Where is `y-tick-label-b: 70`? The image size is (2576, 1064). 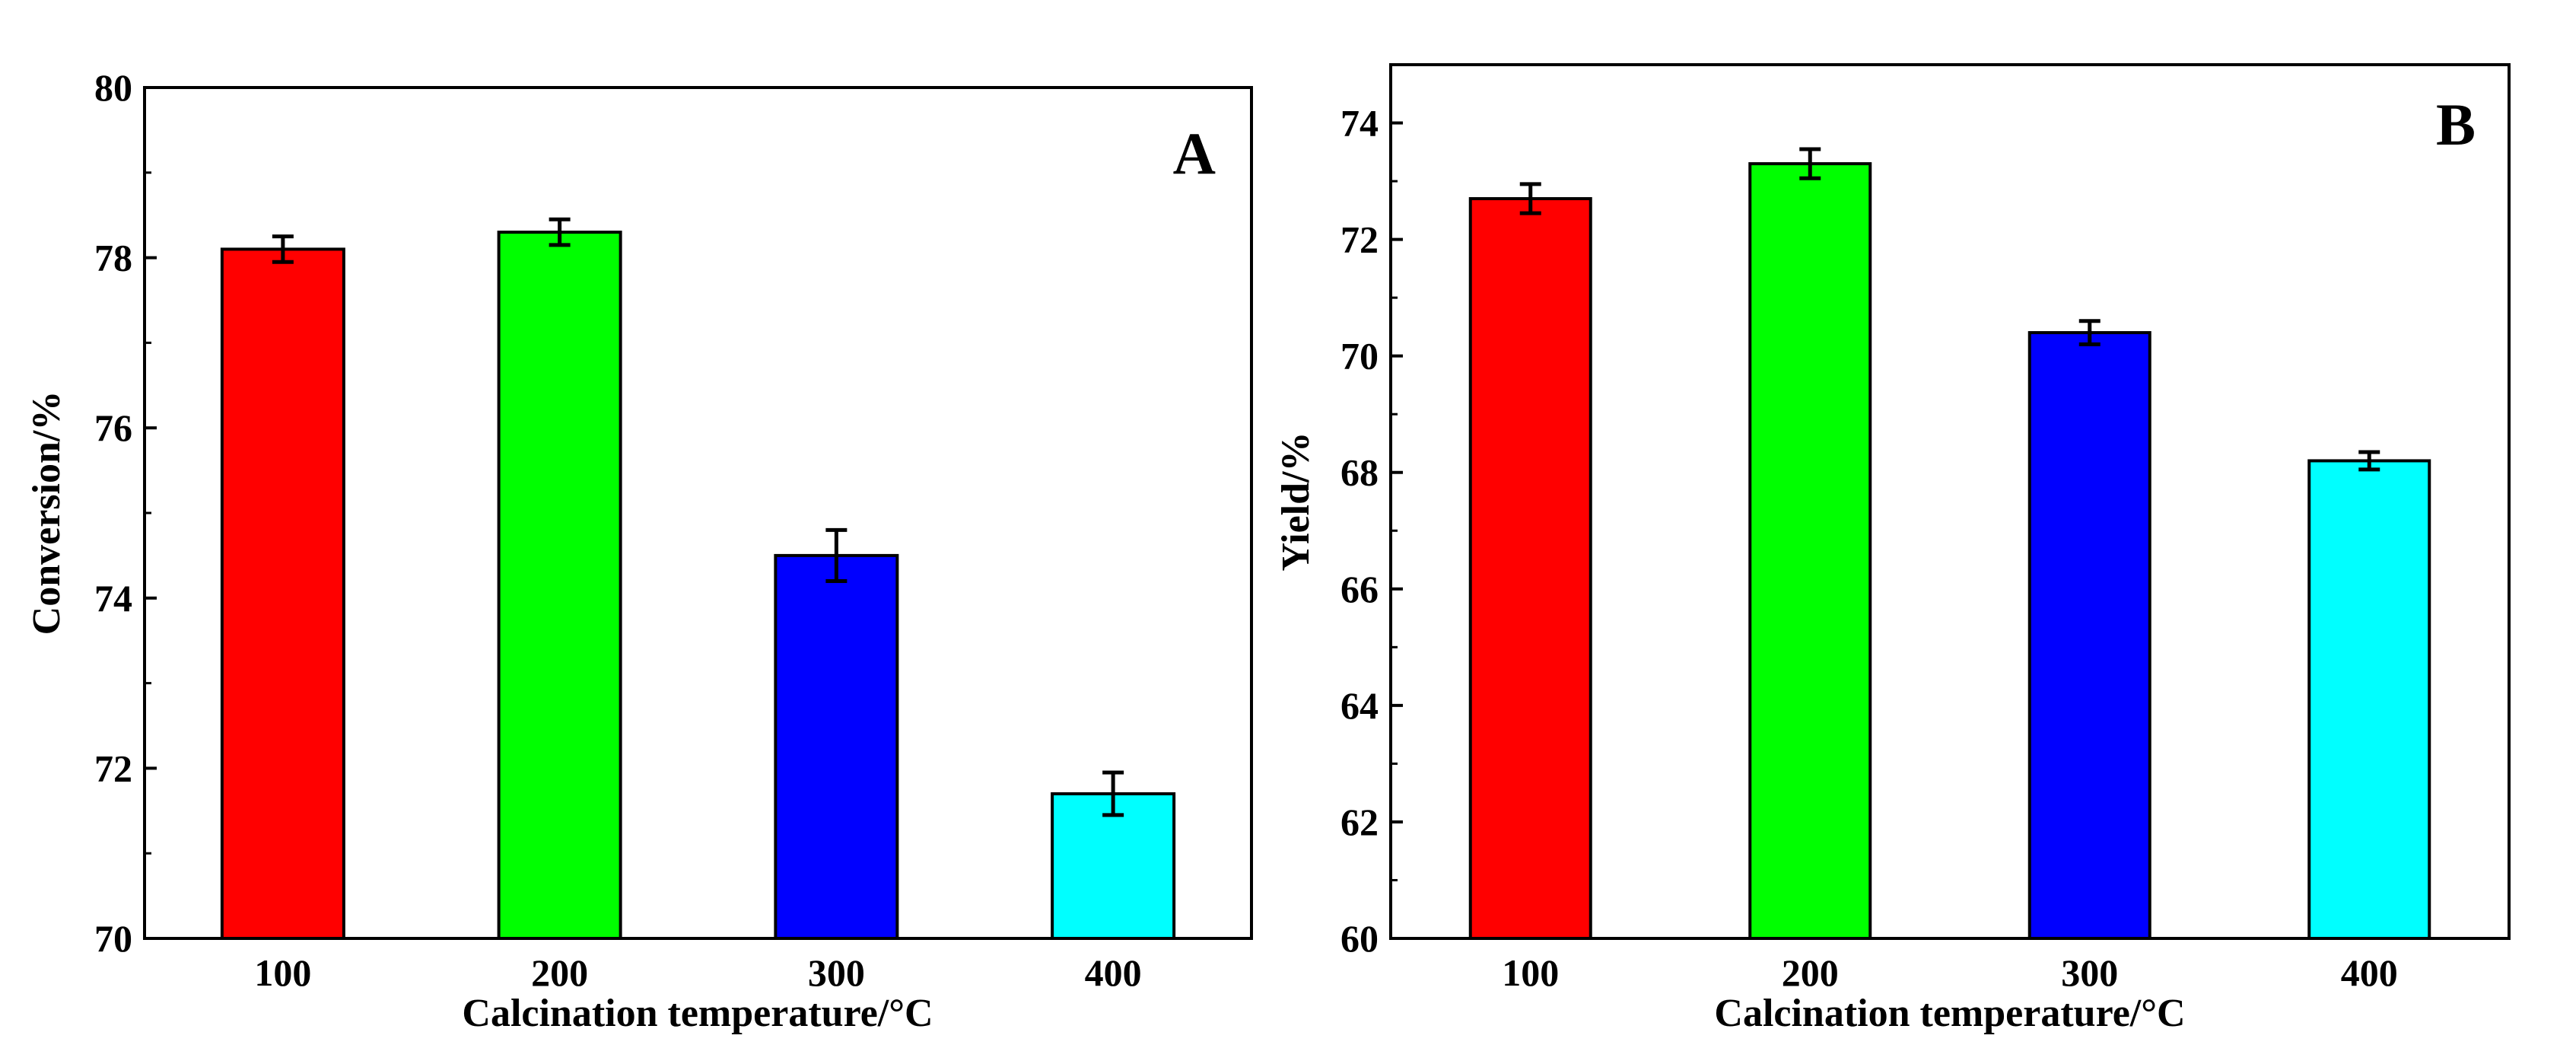
y-tick-label-b: 70 is located at coordinates (1360, 356).